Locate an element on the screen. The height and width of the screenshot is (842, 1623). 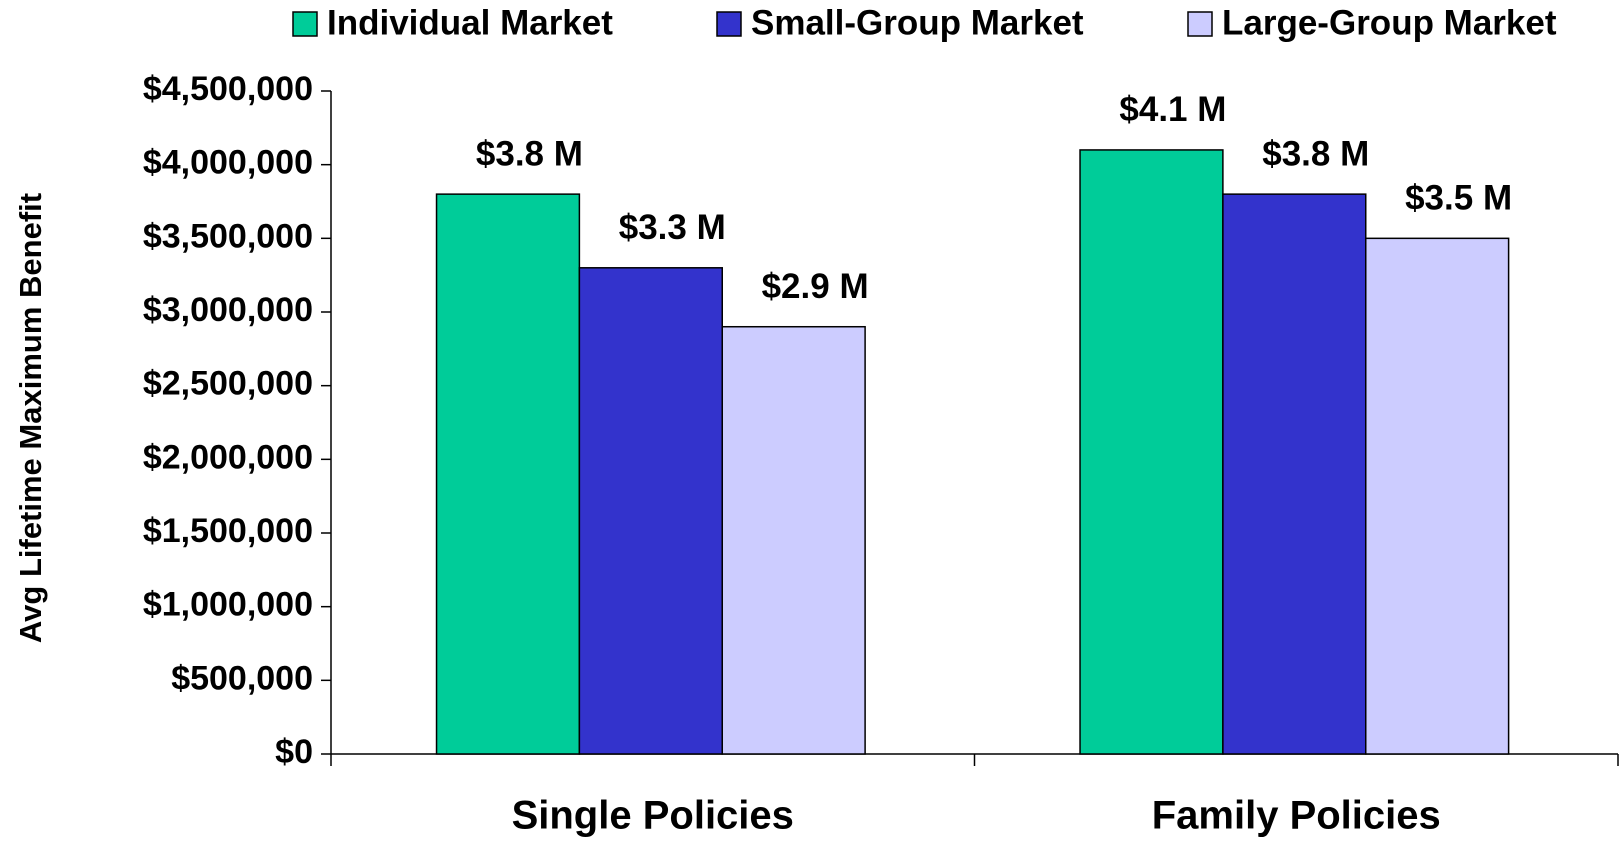
legend-label: Small-Group Market is located at coordinates (917, 22).